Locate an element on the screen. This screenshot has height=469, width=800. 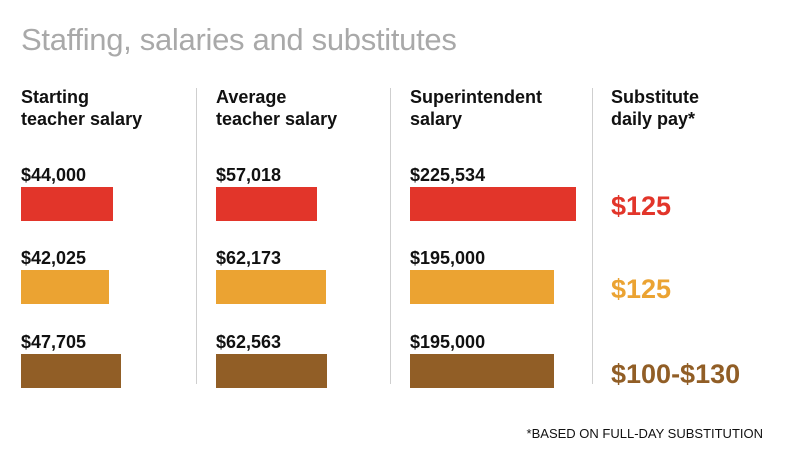
average-salary-value-label: $62,563 is located at coordinates (249, 342).